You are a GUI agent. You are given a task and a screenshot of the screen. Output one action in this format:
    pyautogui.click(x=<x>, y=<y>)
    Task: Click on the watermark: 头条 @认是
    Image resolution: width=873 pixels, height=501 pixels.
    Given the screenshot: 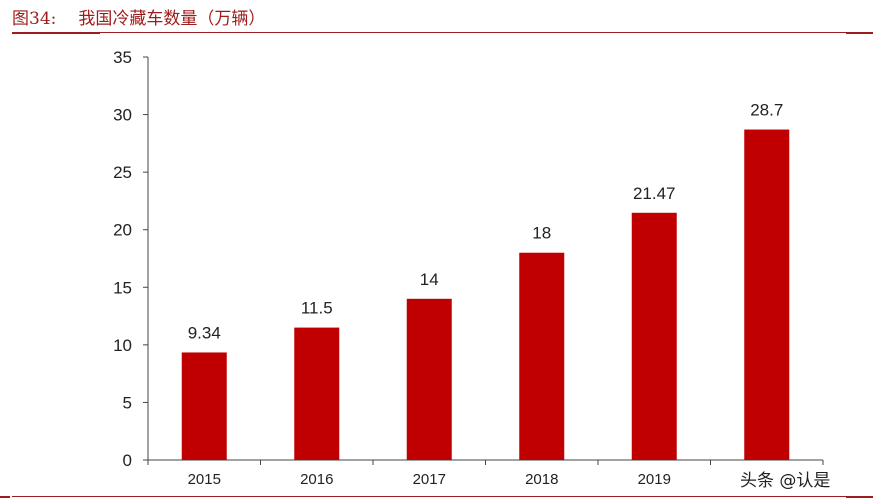 What is the action you would take?
    pyautogui.click(x=785, y=481)
    